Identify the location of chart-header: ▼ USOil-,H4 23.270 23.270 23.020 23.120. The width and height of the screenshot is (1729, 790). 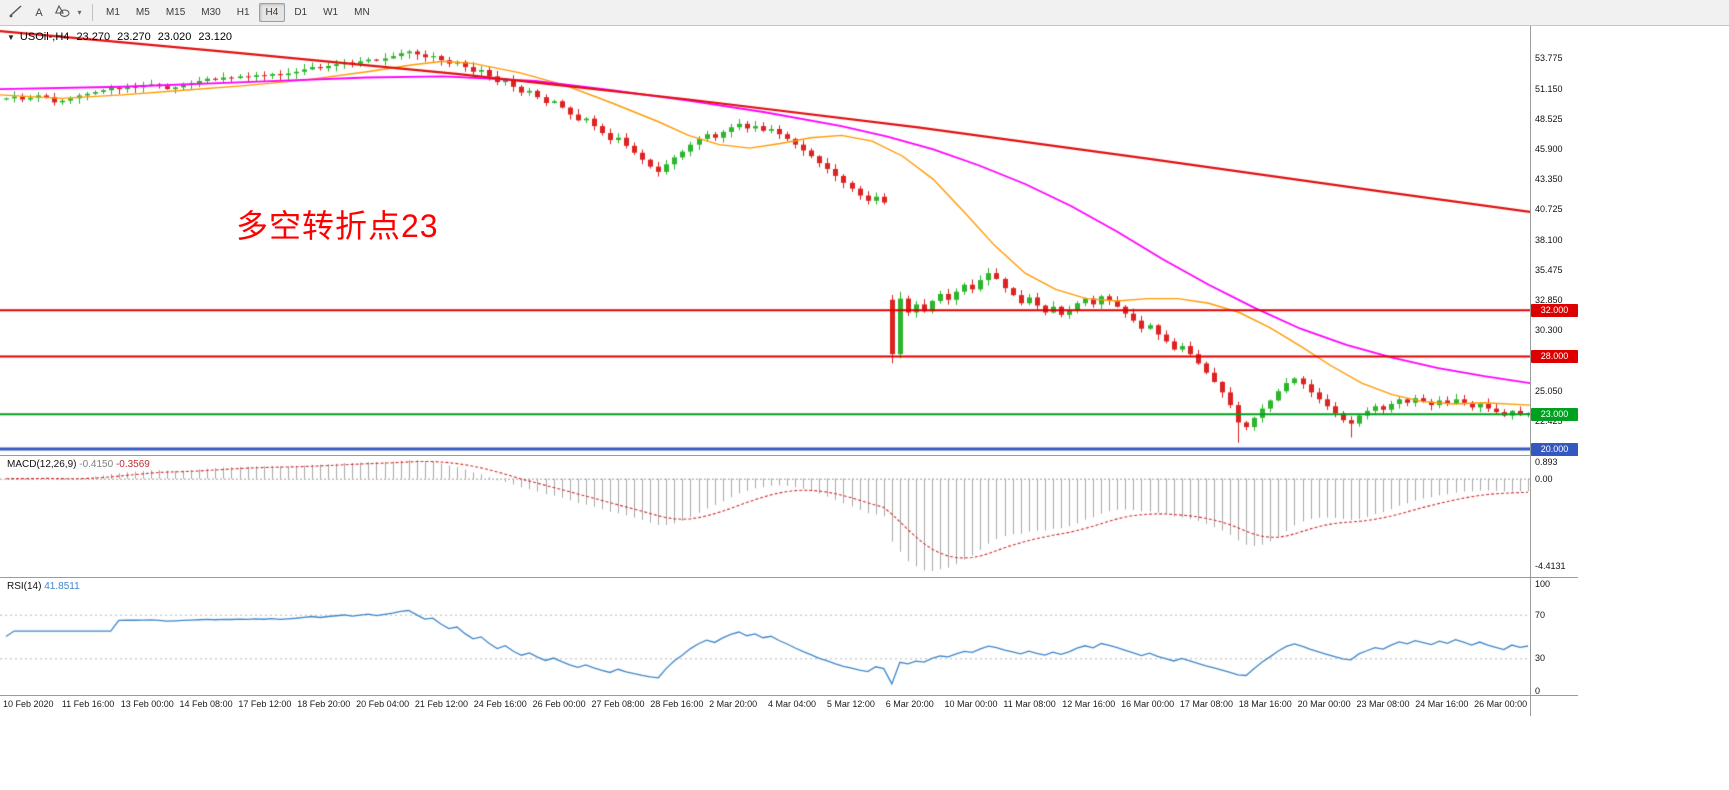
(119, 37).